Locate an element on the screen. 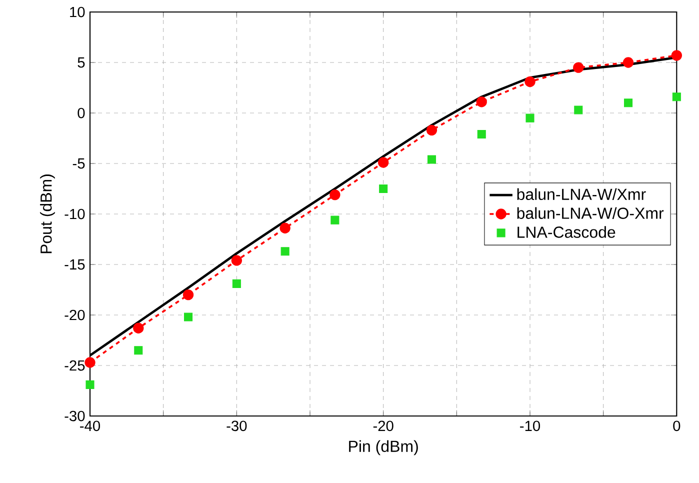  y-tick-label: 5 is located at coordinates (81, 62).